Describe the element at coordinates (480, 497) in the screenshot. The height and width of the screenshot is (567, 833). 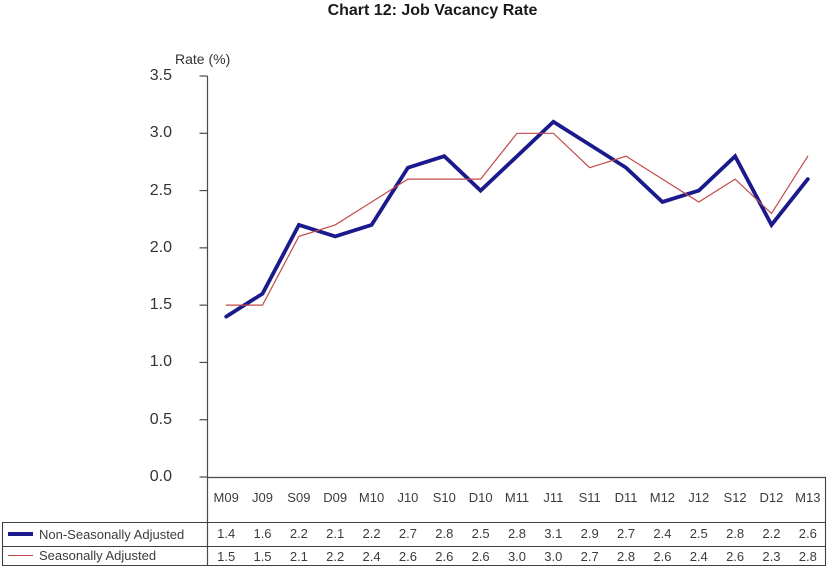
I see `x-axis-tick-label: D10` at that location.